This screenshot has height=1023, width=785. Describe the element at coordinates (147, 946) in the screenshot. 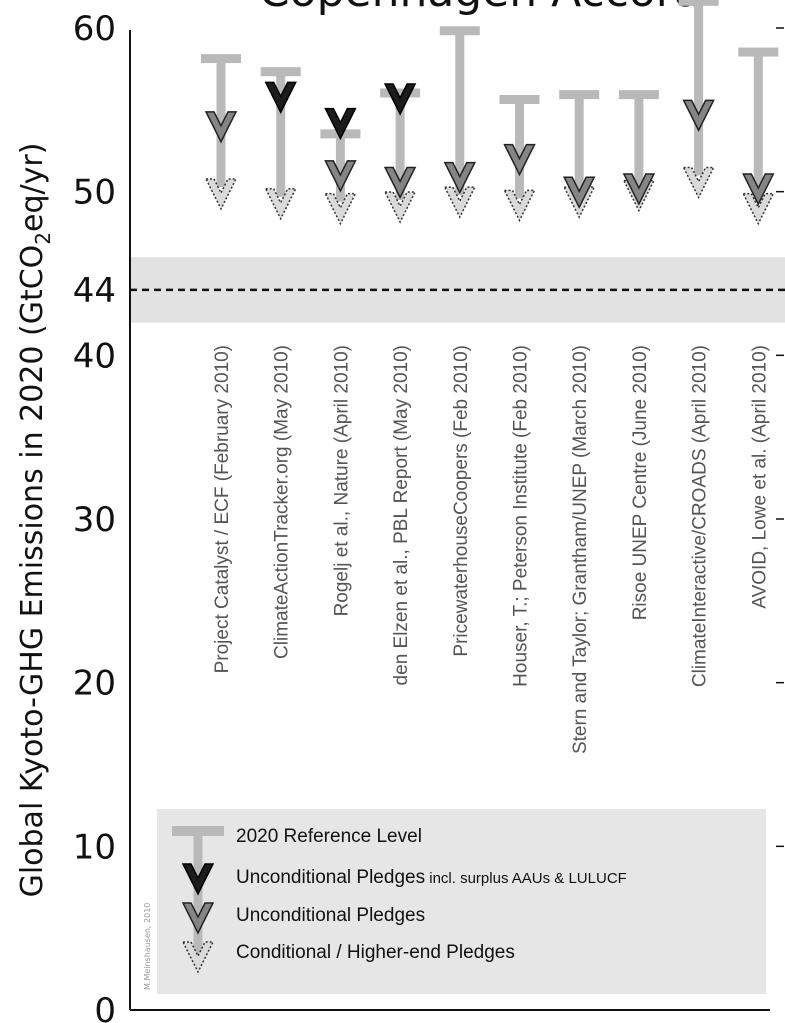

I see `credit-text: M.Meinshausen, 2010` at that location.